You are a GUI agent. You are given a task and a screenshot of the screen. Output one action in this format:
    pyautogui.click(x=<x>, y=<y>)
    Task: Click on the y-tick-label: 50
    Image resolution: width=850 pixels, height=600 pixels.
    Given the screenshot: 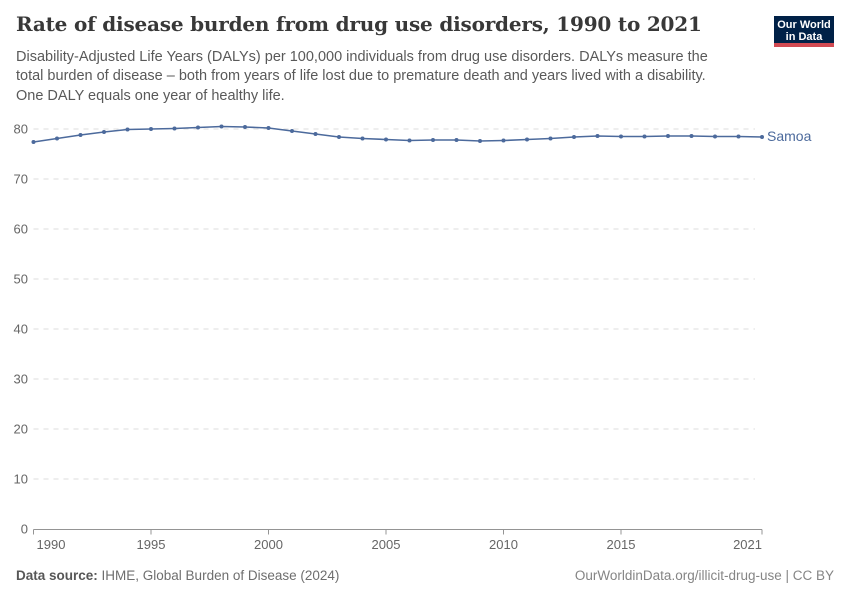 What is the action you would take?
    pyautogui.click(x=21, y=279)
    